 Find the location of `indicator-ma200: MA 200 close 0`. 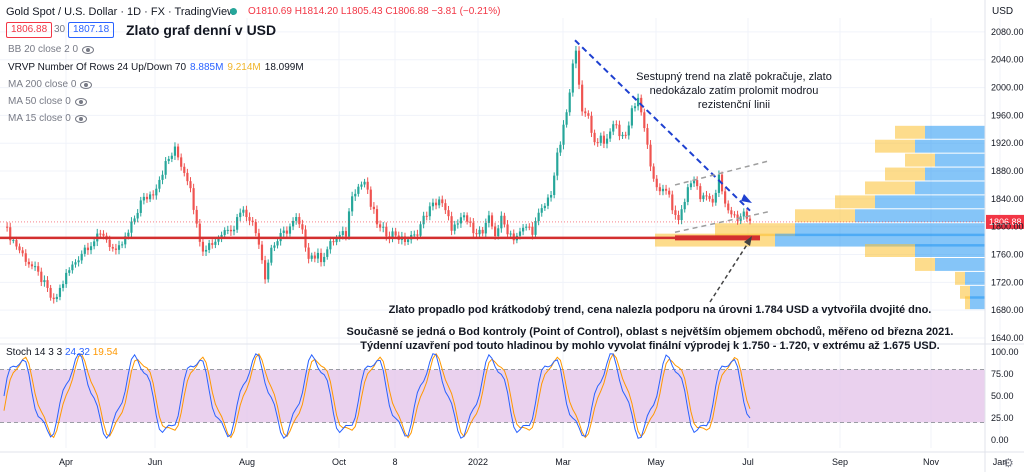

indicator-ma200: MA 200 close 0 is located at coordinates (50, 84).